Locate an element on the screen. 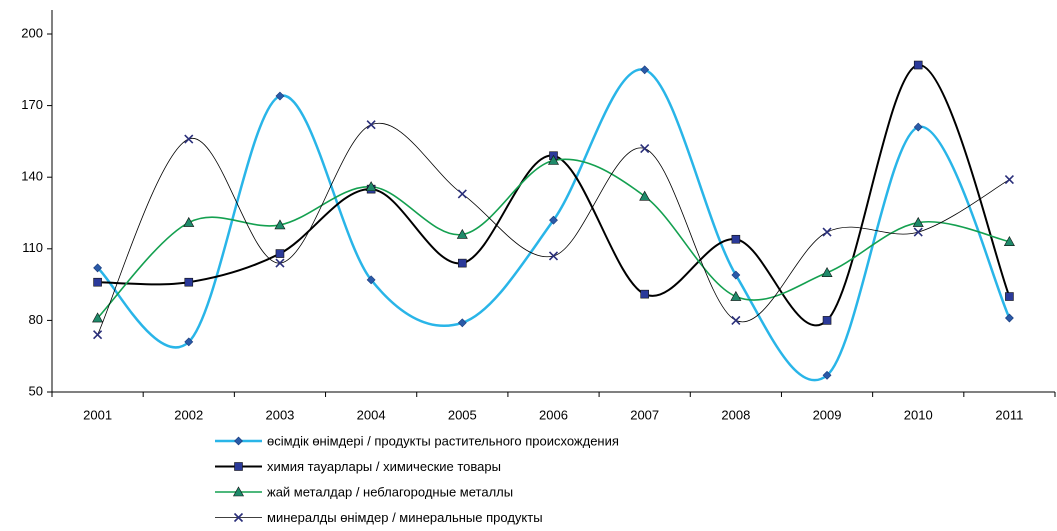 The width and height of the screenshot is (1057, 531). x-tick-label: 2007 is located at coordinates (644, 414).